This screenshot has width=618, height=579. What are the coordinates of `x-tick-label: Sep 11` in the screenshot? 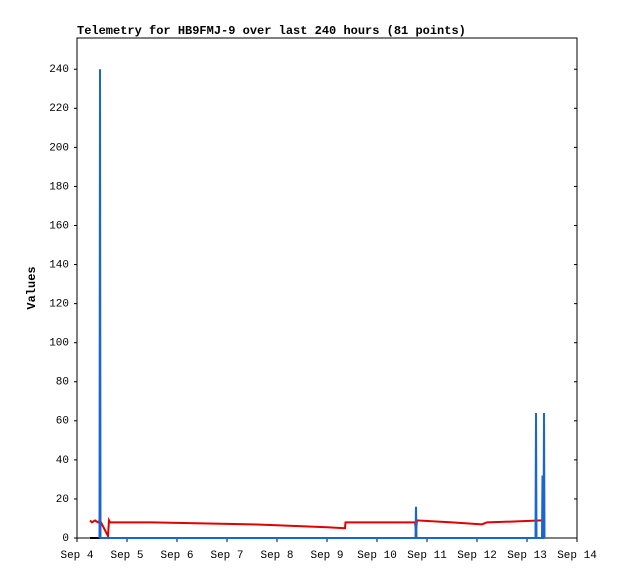 It's located at (427, 556).